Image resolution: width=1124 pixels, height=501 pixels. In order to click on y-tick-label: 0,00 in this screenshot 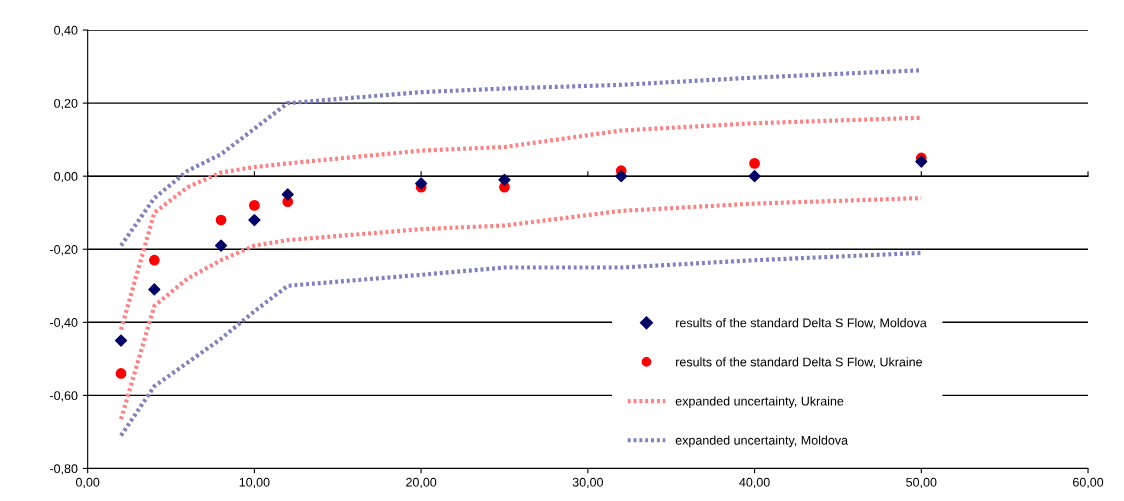, I will do `click(66, 177)`.